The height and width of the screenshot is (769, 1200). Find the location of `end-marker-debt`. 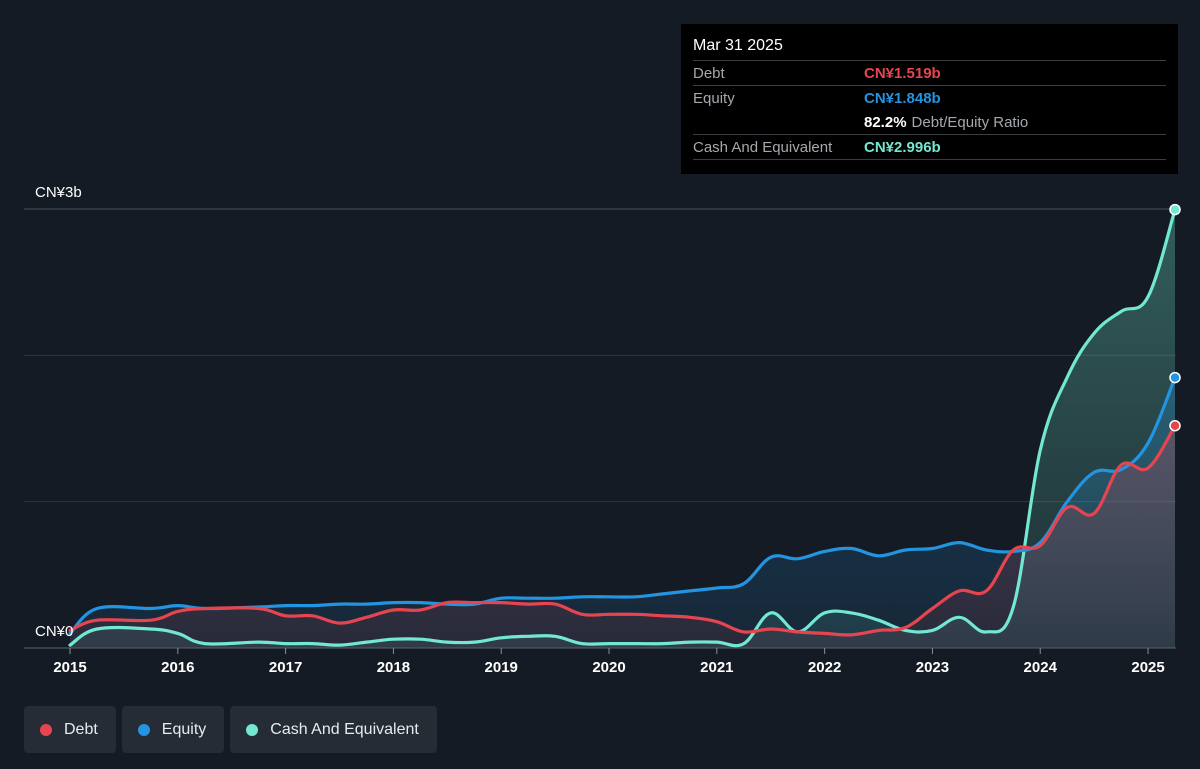

end-marker-debt is located at coordinates (1175, 425).